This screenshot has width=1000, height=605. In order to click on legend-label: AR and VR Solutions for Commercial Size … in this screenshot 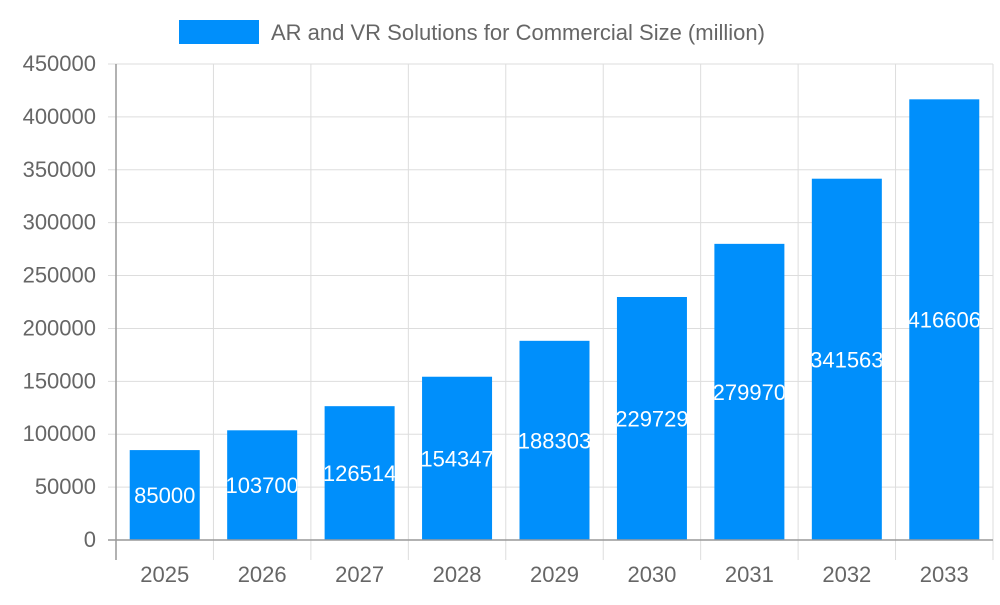, I will do `click(518, 32)`.